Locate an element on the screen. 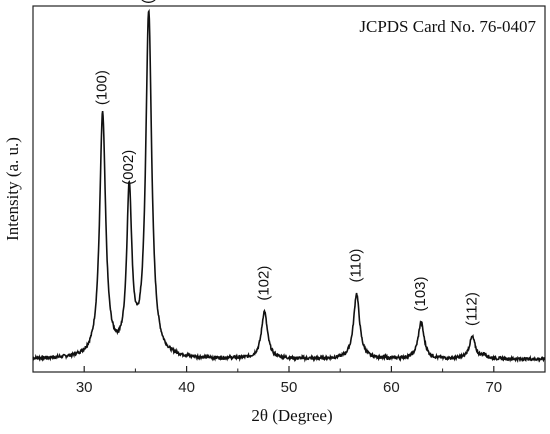 This screenshot has height=434, width=550. y-axis-title: Intensity (a. u.) is located at coordinates (12, 189).